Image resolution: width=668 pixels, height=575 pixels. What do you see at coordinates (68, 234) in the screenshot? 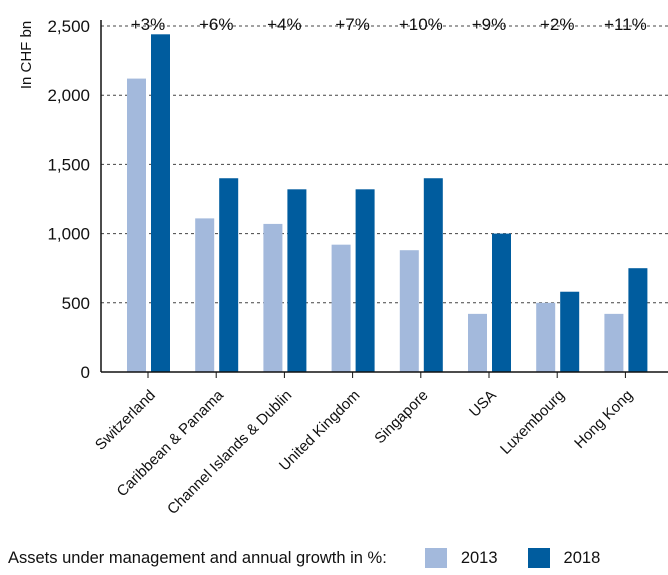
I see `y-tick-label-1000: 1,000` at bounding box center [68, 234].